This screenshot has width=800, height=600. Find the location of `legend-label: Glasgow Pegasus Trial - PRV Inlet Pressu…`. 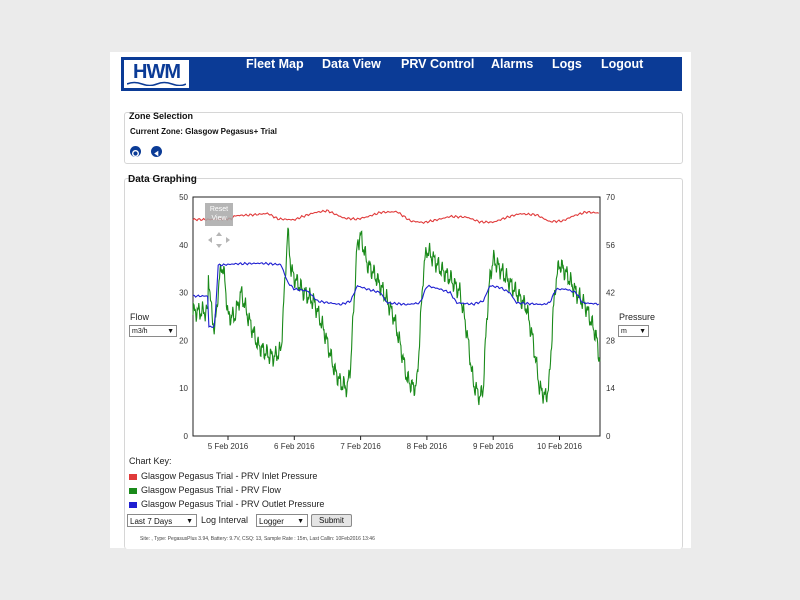

legend-label: Glasgow Pegasus Trial - PRV Inlet Pressu… is located at coordinates (229, 476).